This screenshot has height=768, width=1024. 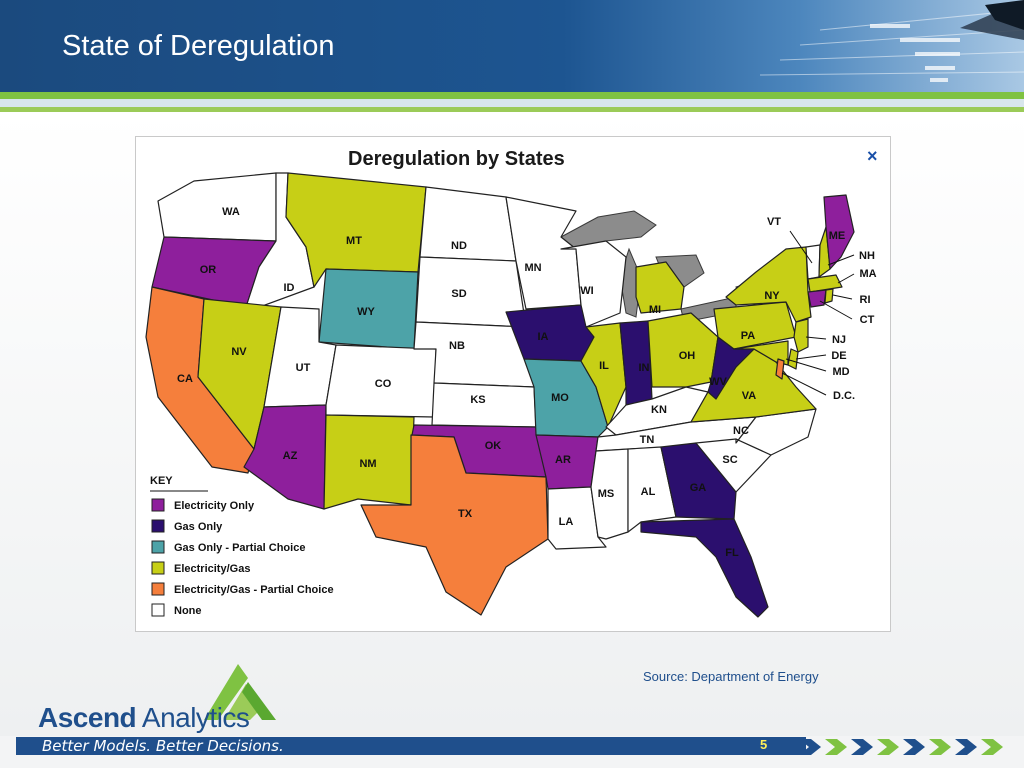 What do you see at coordinates (303, 368) in the screenshot?
I see `state-label: UT` at bounding box center [303, 368].